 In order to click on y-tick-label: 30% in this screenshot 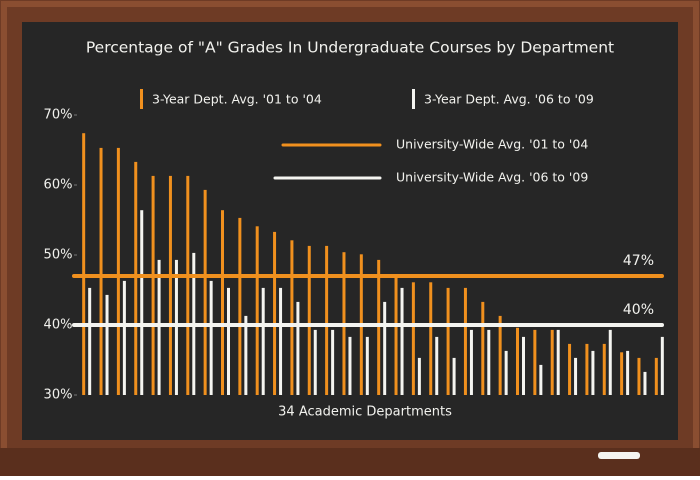, I will do `click(58, 395)`.